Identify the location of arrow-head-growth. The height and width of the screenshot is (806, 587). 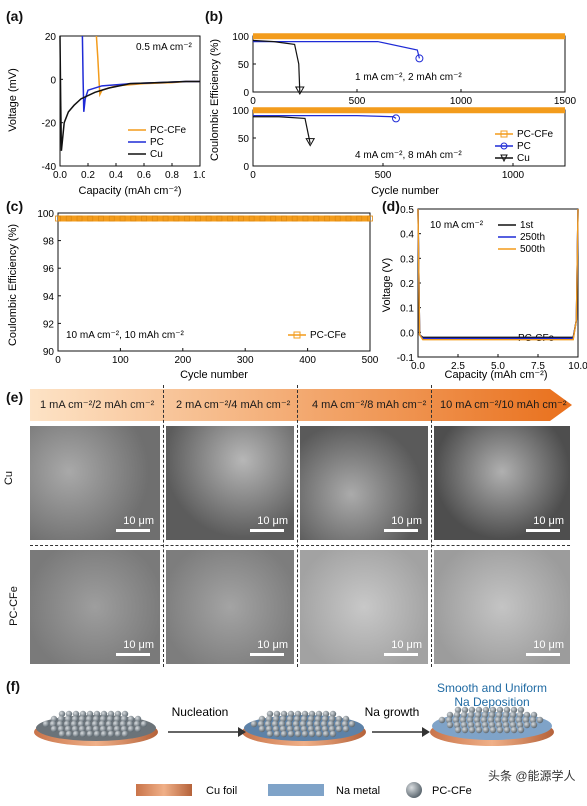
(426, 732).